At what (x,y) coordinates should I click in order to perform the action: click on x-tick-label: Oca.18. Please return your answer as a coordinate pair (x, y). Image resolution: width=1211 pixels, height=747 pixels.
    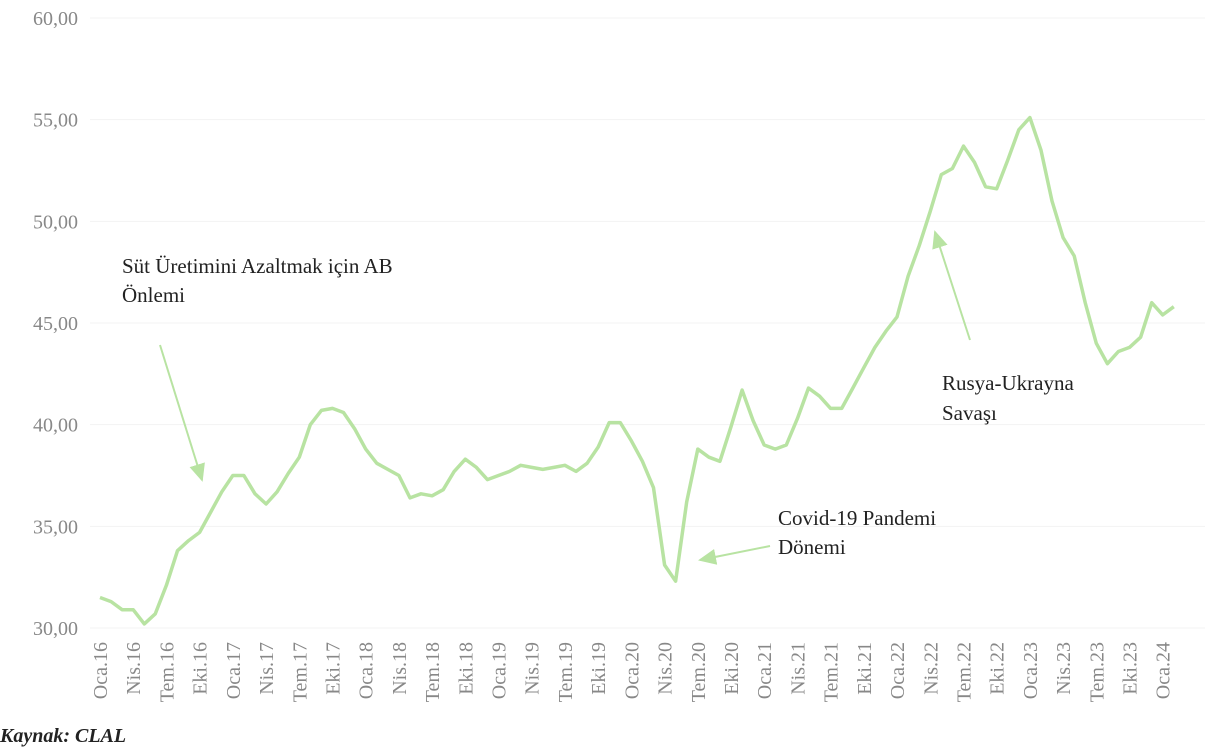
    Looking at the image, I should click on (367, 670).